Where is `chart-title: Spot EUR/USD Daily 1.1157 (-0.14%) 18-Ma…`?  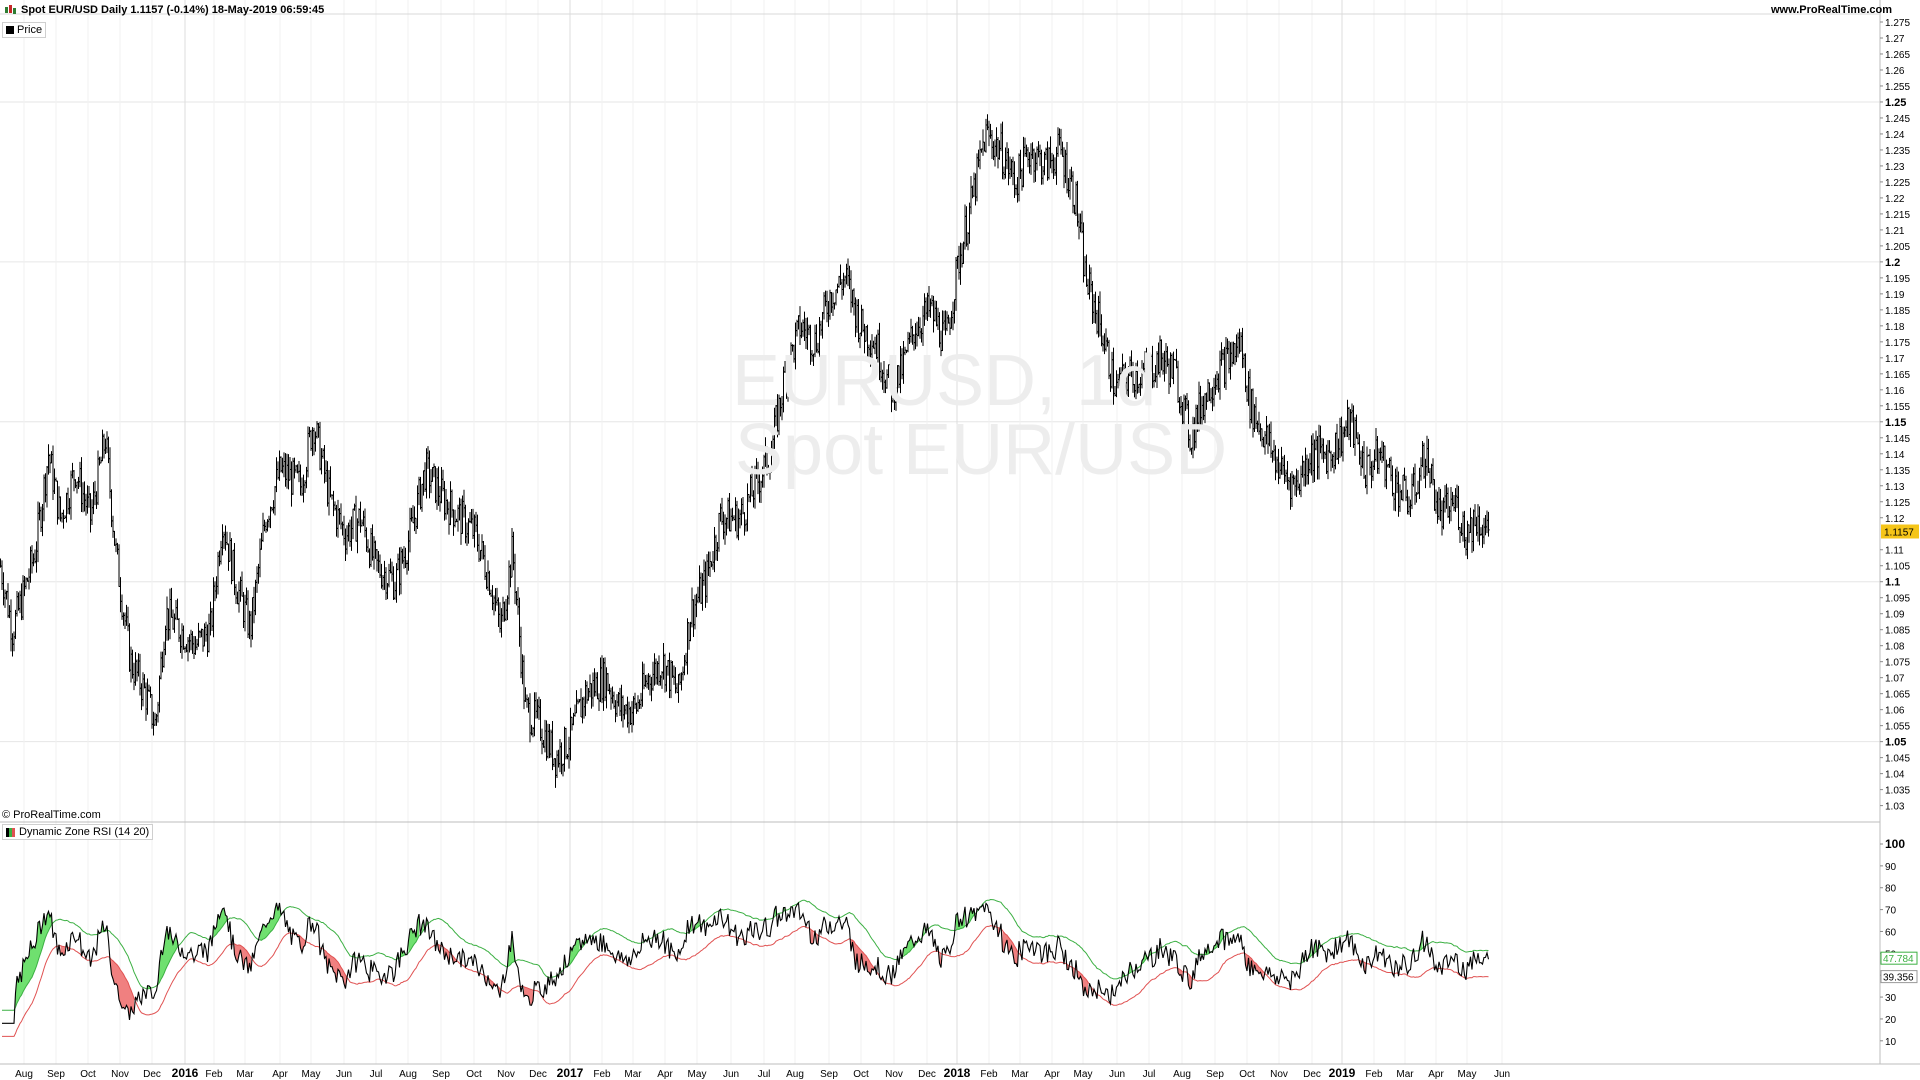
chart-title: Spot EUR/USD Daily 1.1157 (-0.14%) 18-Ma… is located at coordinates (164, 10).